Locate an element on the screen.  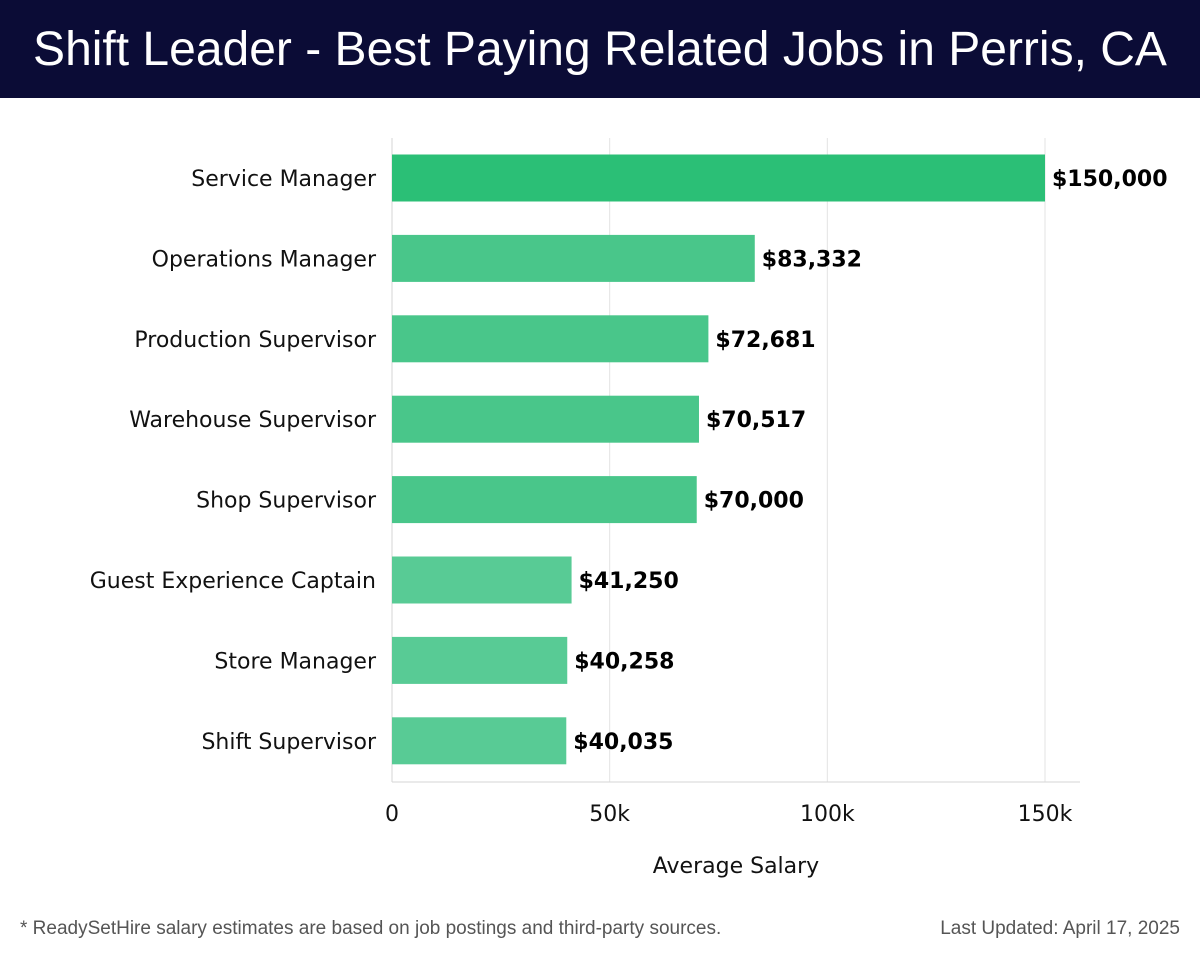
x-tick-label: 150k is located at coordinates (1045, 814).